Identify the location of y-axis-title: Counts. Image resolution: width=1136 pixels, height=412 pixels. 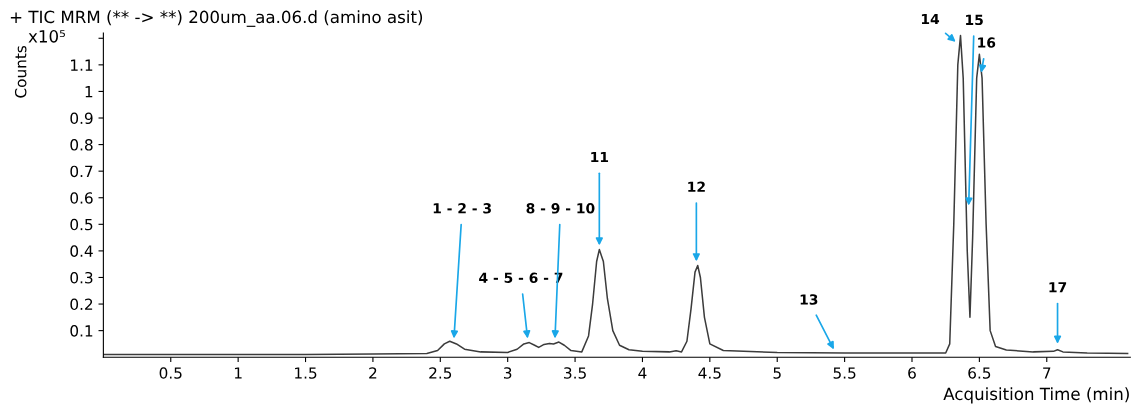
(20, 71).